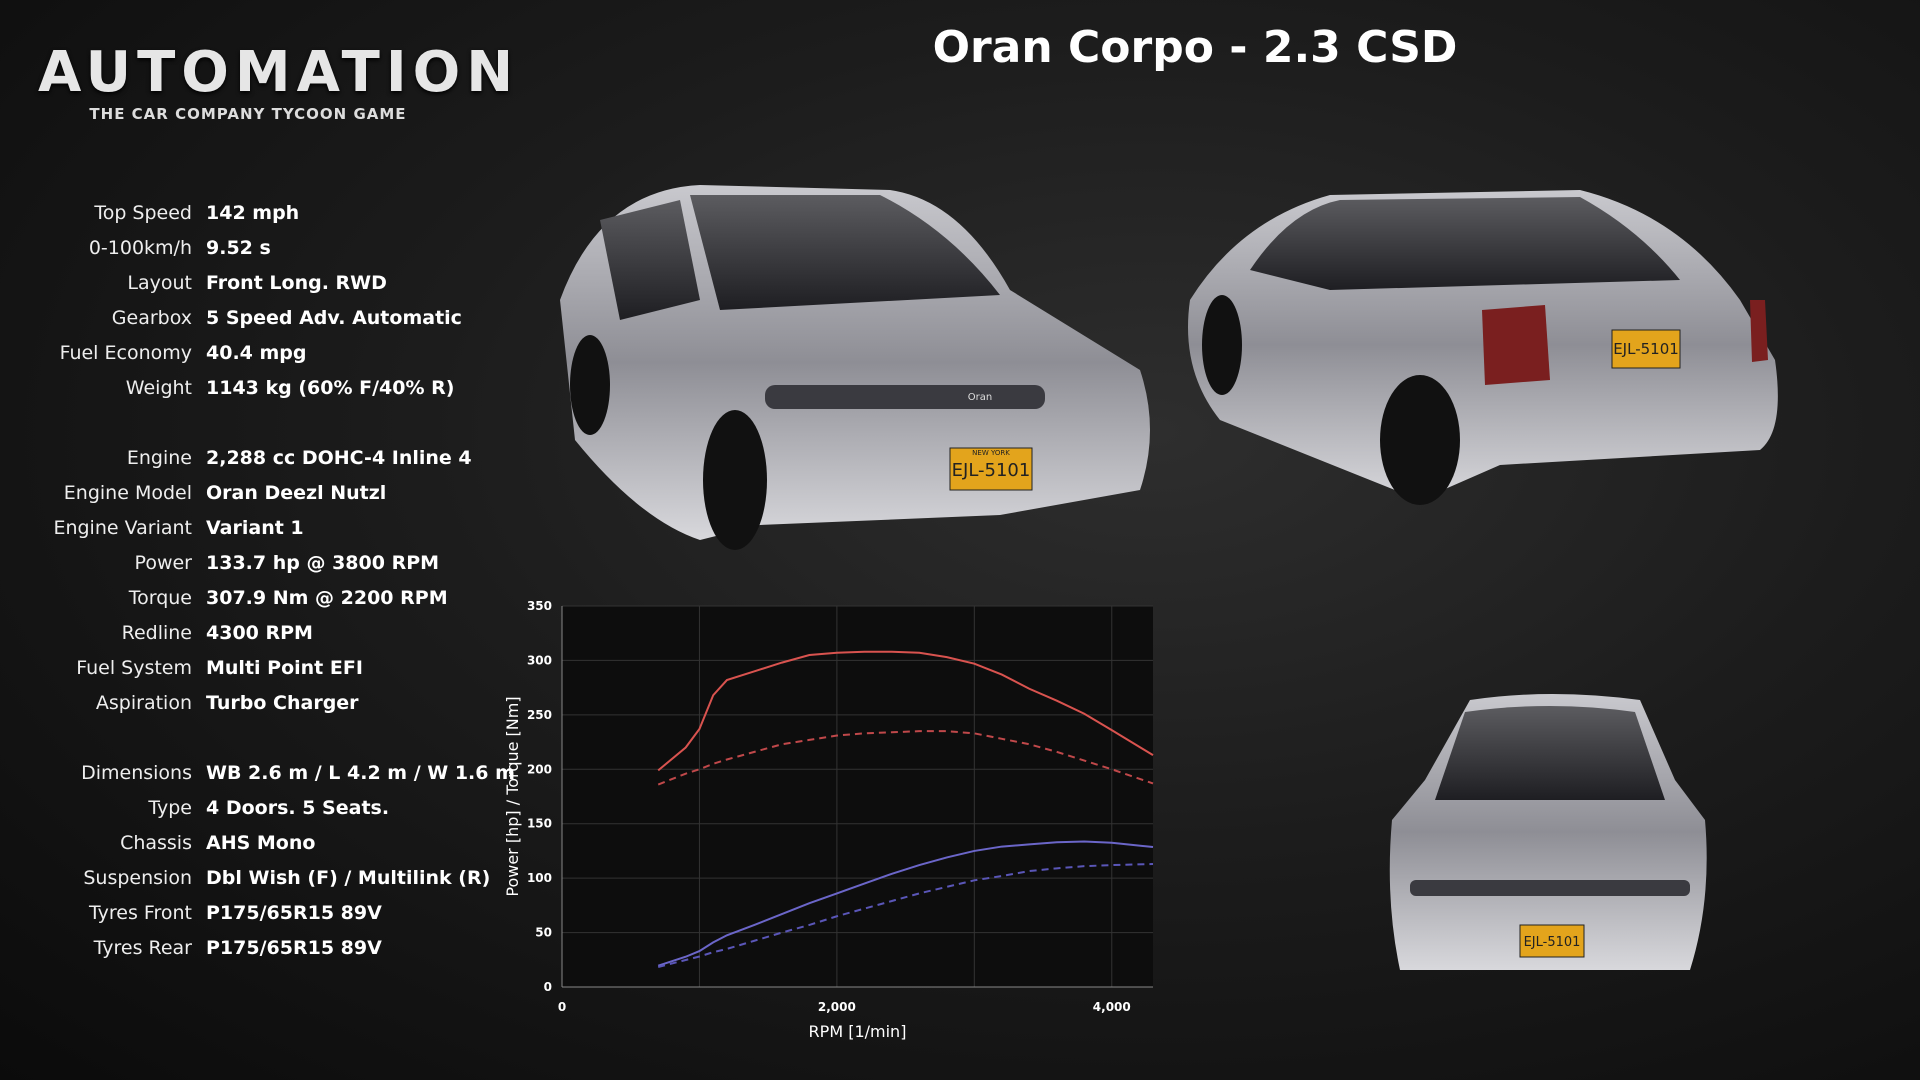 This screenshot has width=1920, height=1080. I want to click on spec-value: Oran Deezl Nutzl, so click(296, 493).